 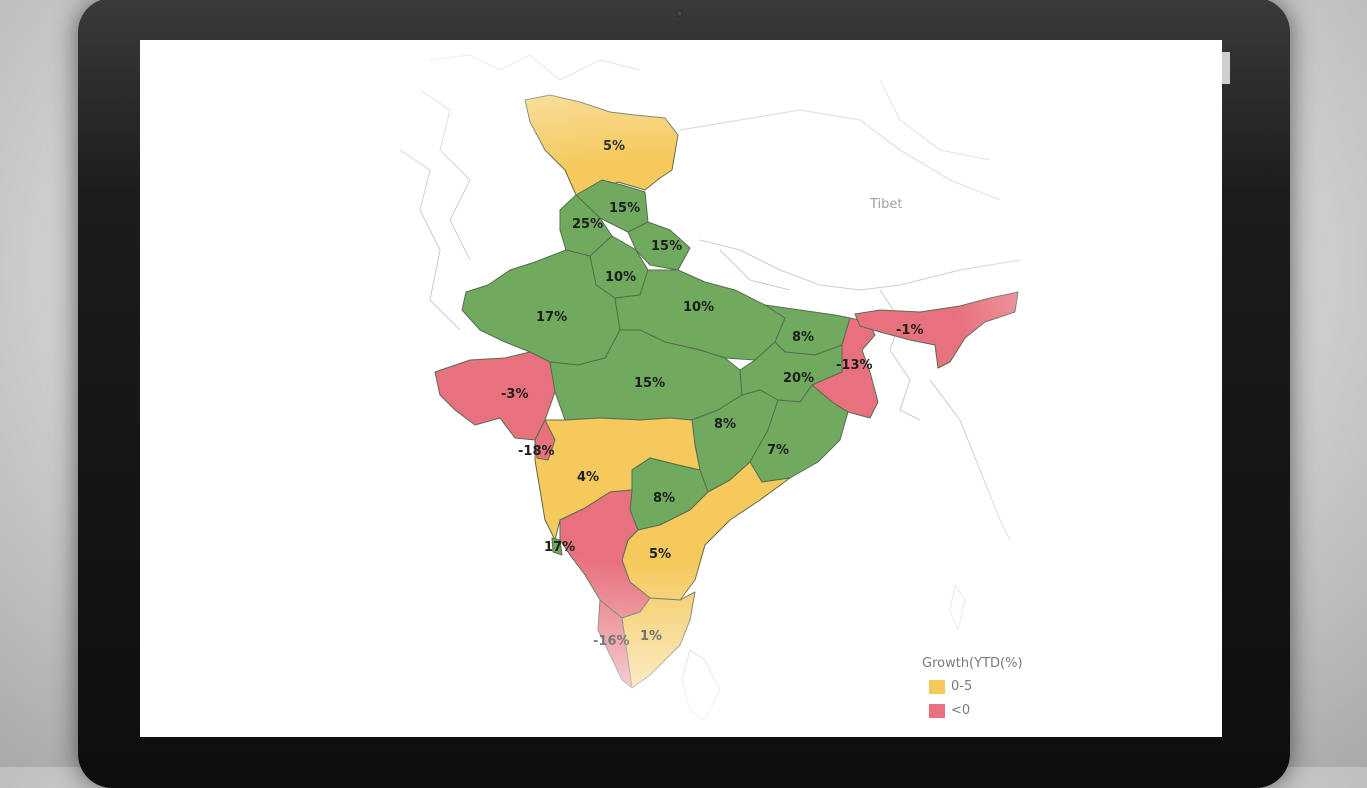 What do you see at coordinates (961, 710) in the screenshot?
I see `legend-label-below-zero: <0` at bounding box center [961, 710].